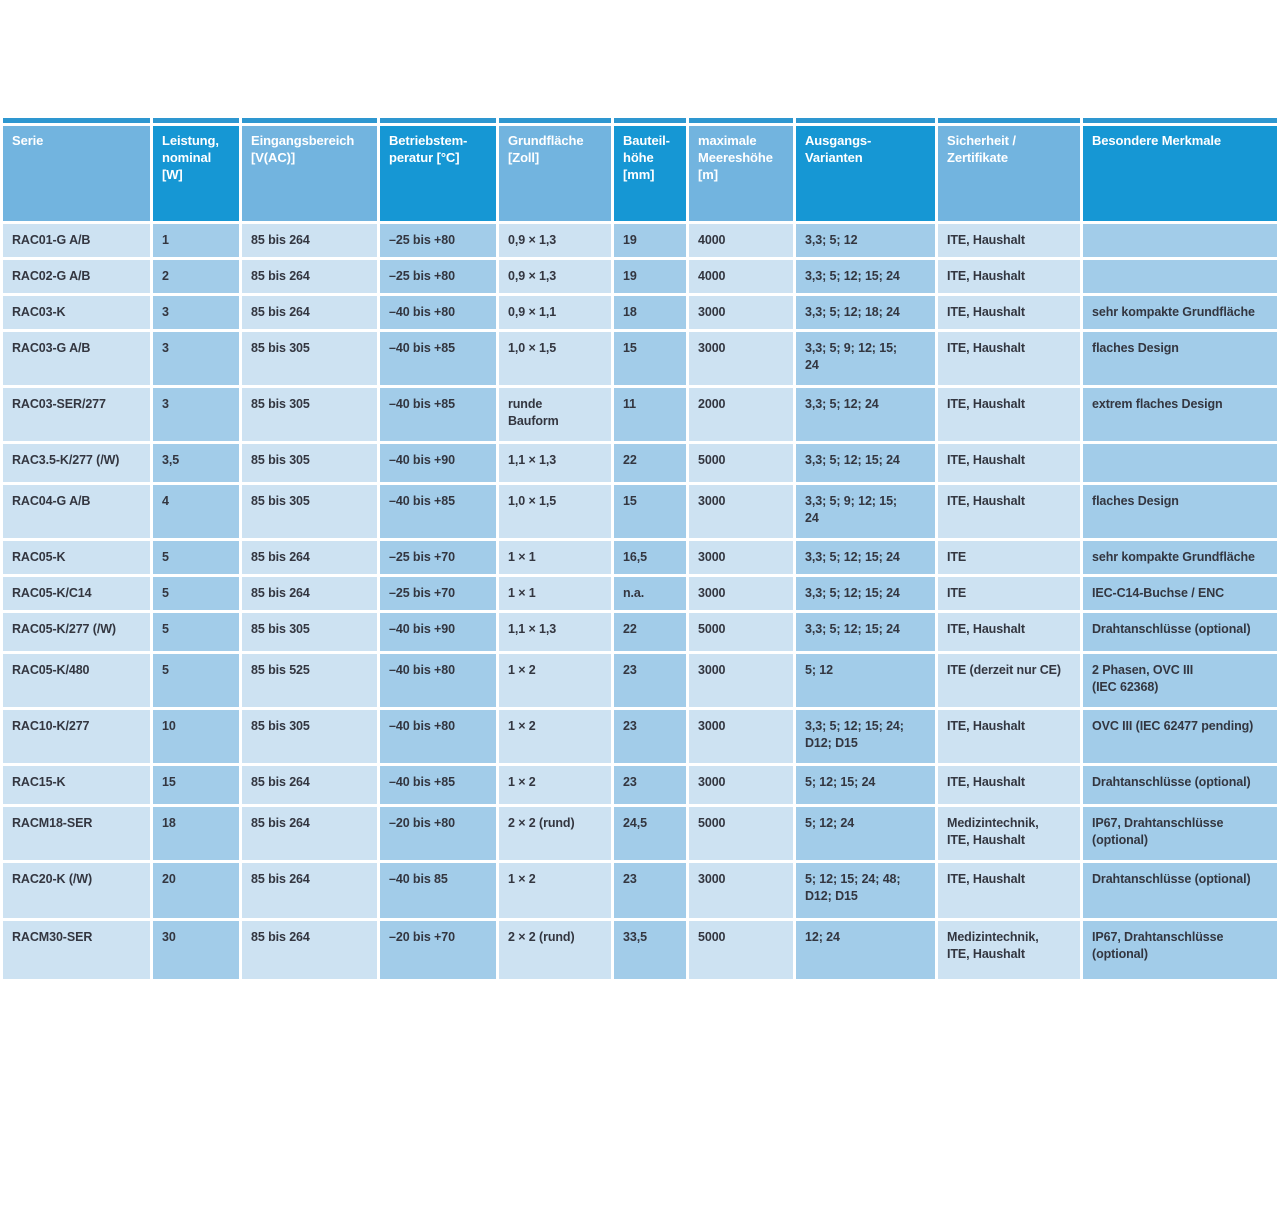 The width and height of the screenshot is (1280, 1215). What do you see at coordinates (196, 632) in the screenshot?
I see `cell-leistung: 5` at bounding box center [196, 632].